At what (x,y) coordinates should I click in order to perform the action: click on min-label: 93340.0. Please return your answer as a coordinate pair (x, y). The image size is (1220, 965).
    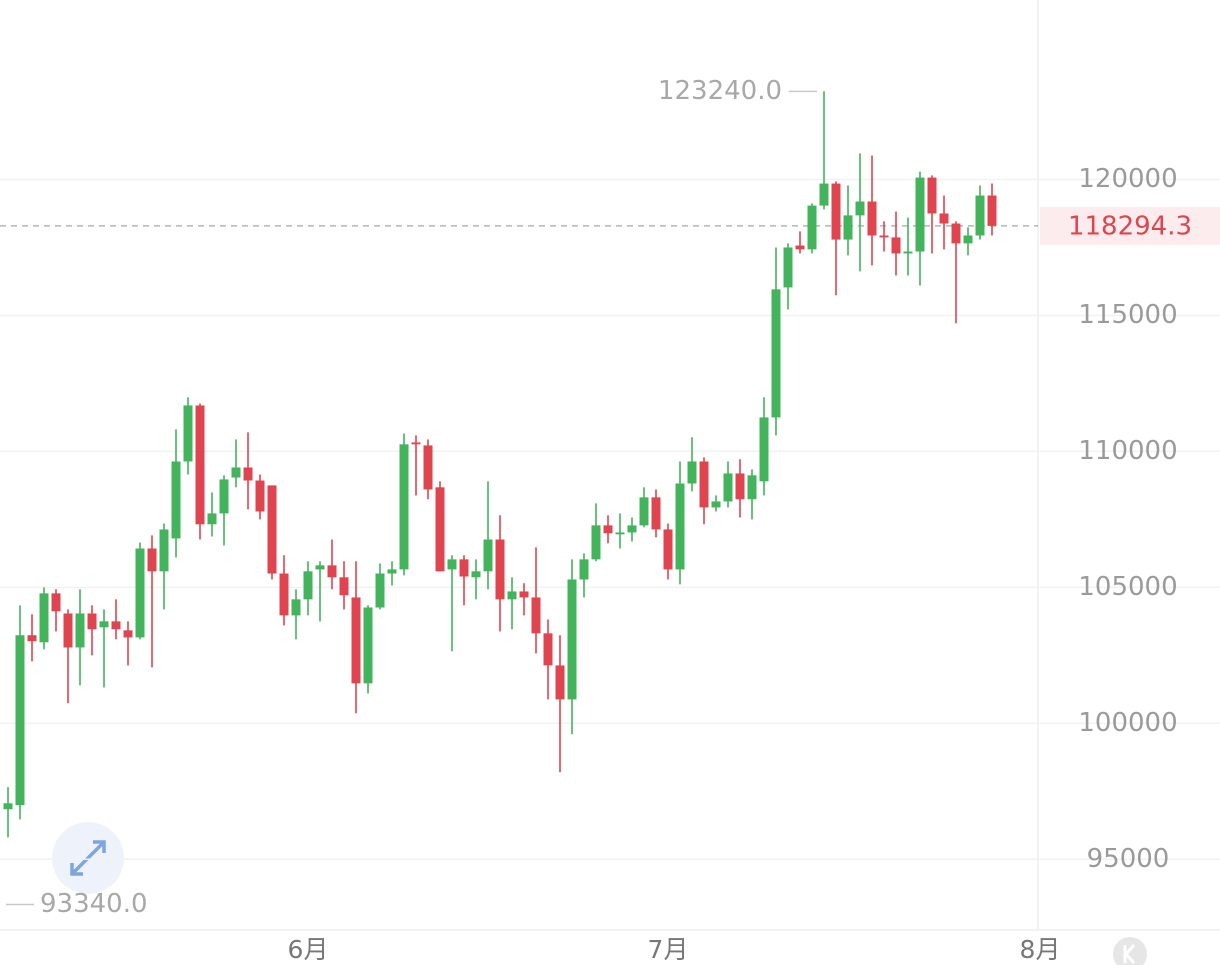
    Looking at the image, I should click on (94, 904).